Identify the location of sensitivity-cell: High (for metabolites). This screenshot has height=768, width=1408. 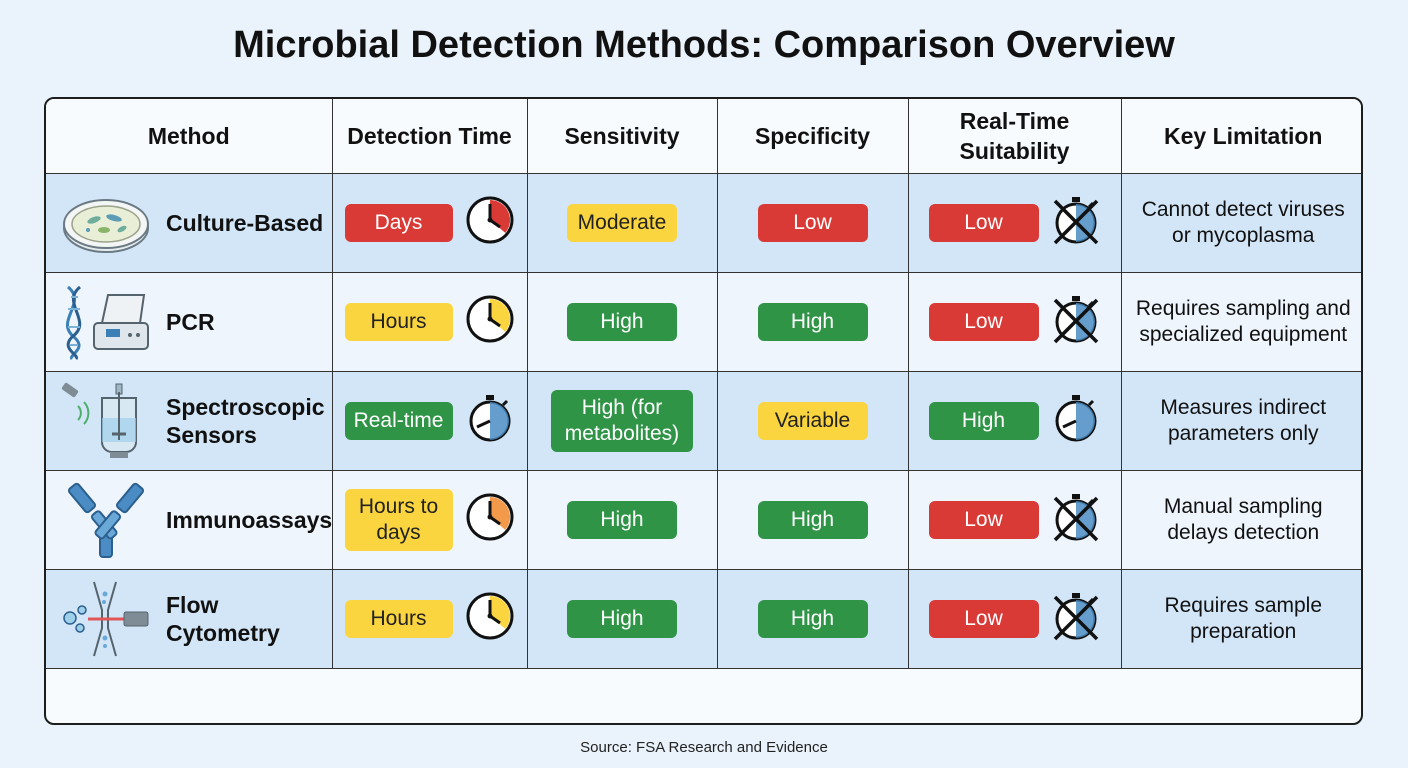
(622, 421).